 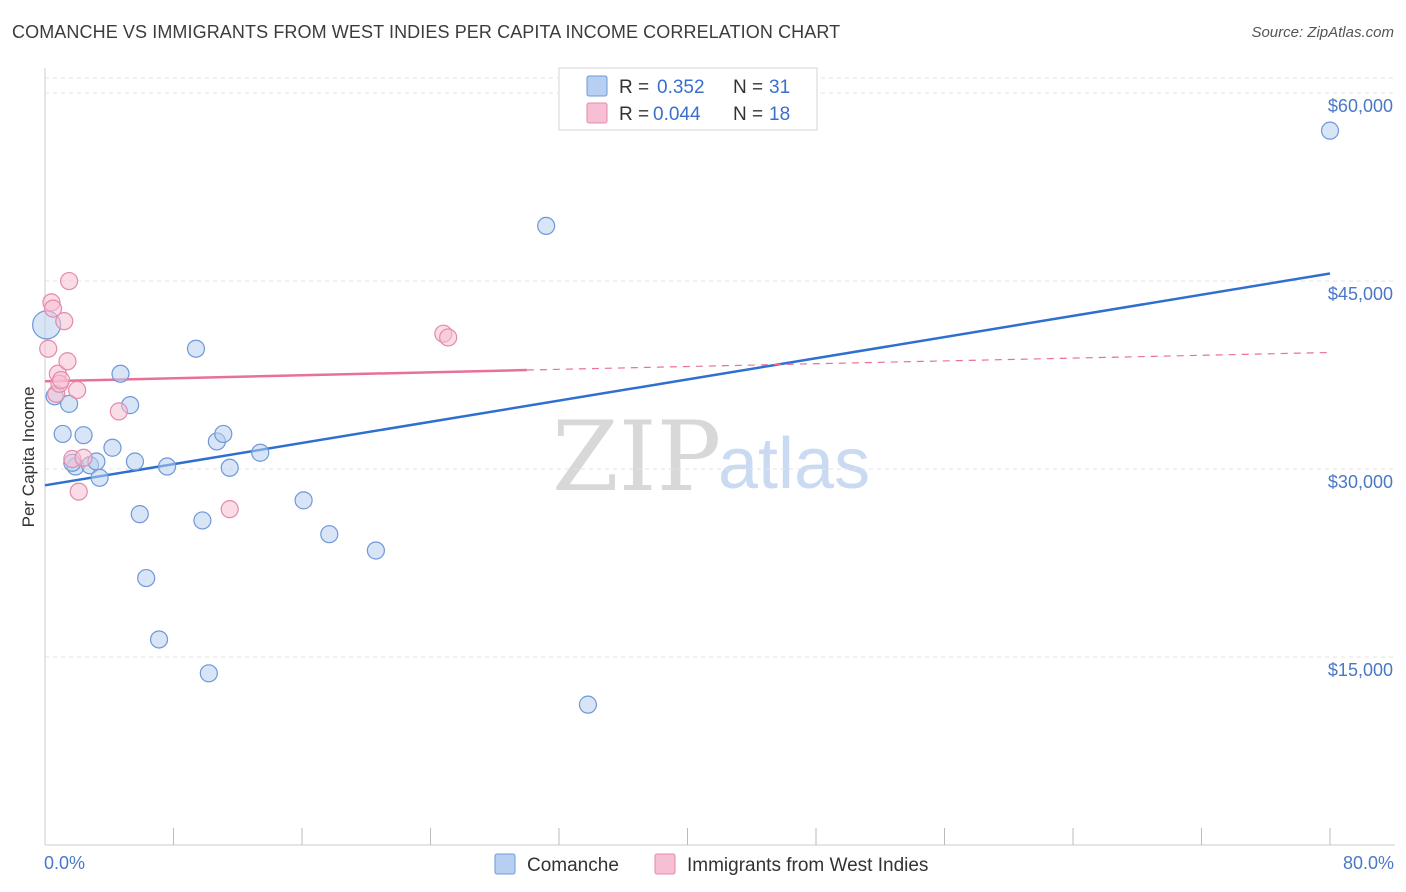 I want to click on x-ticks, so click(x=752, y=836).